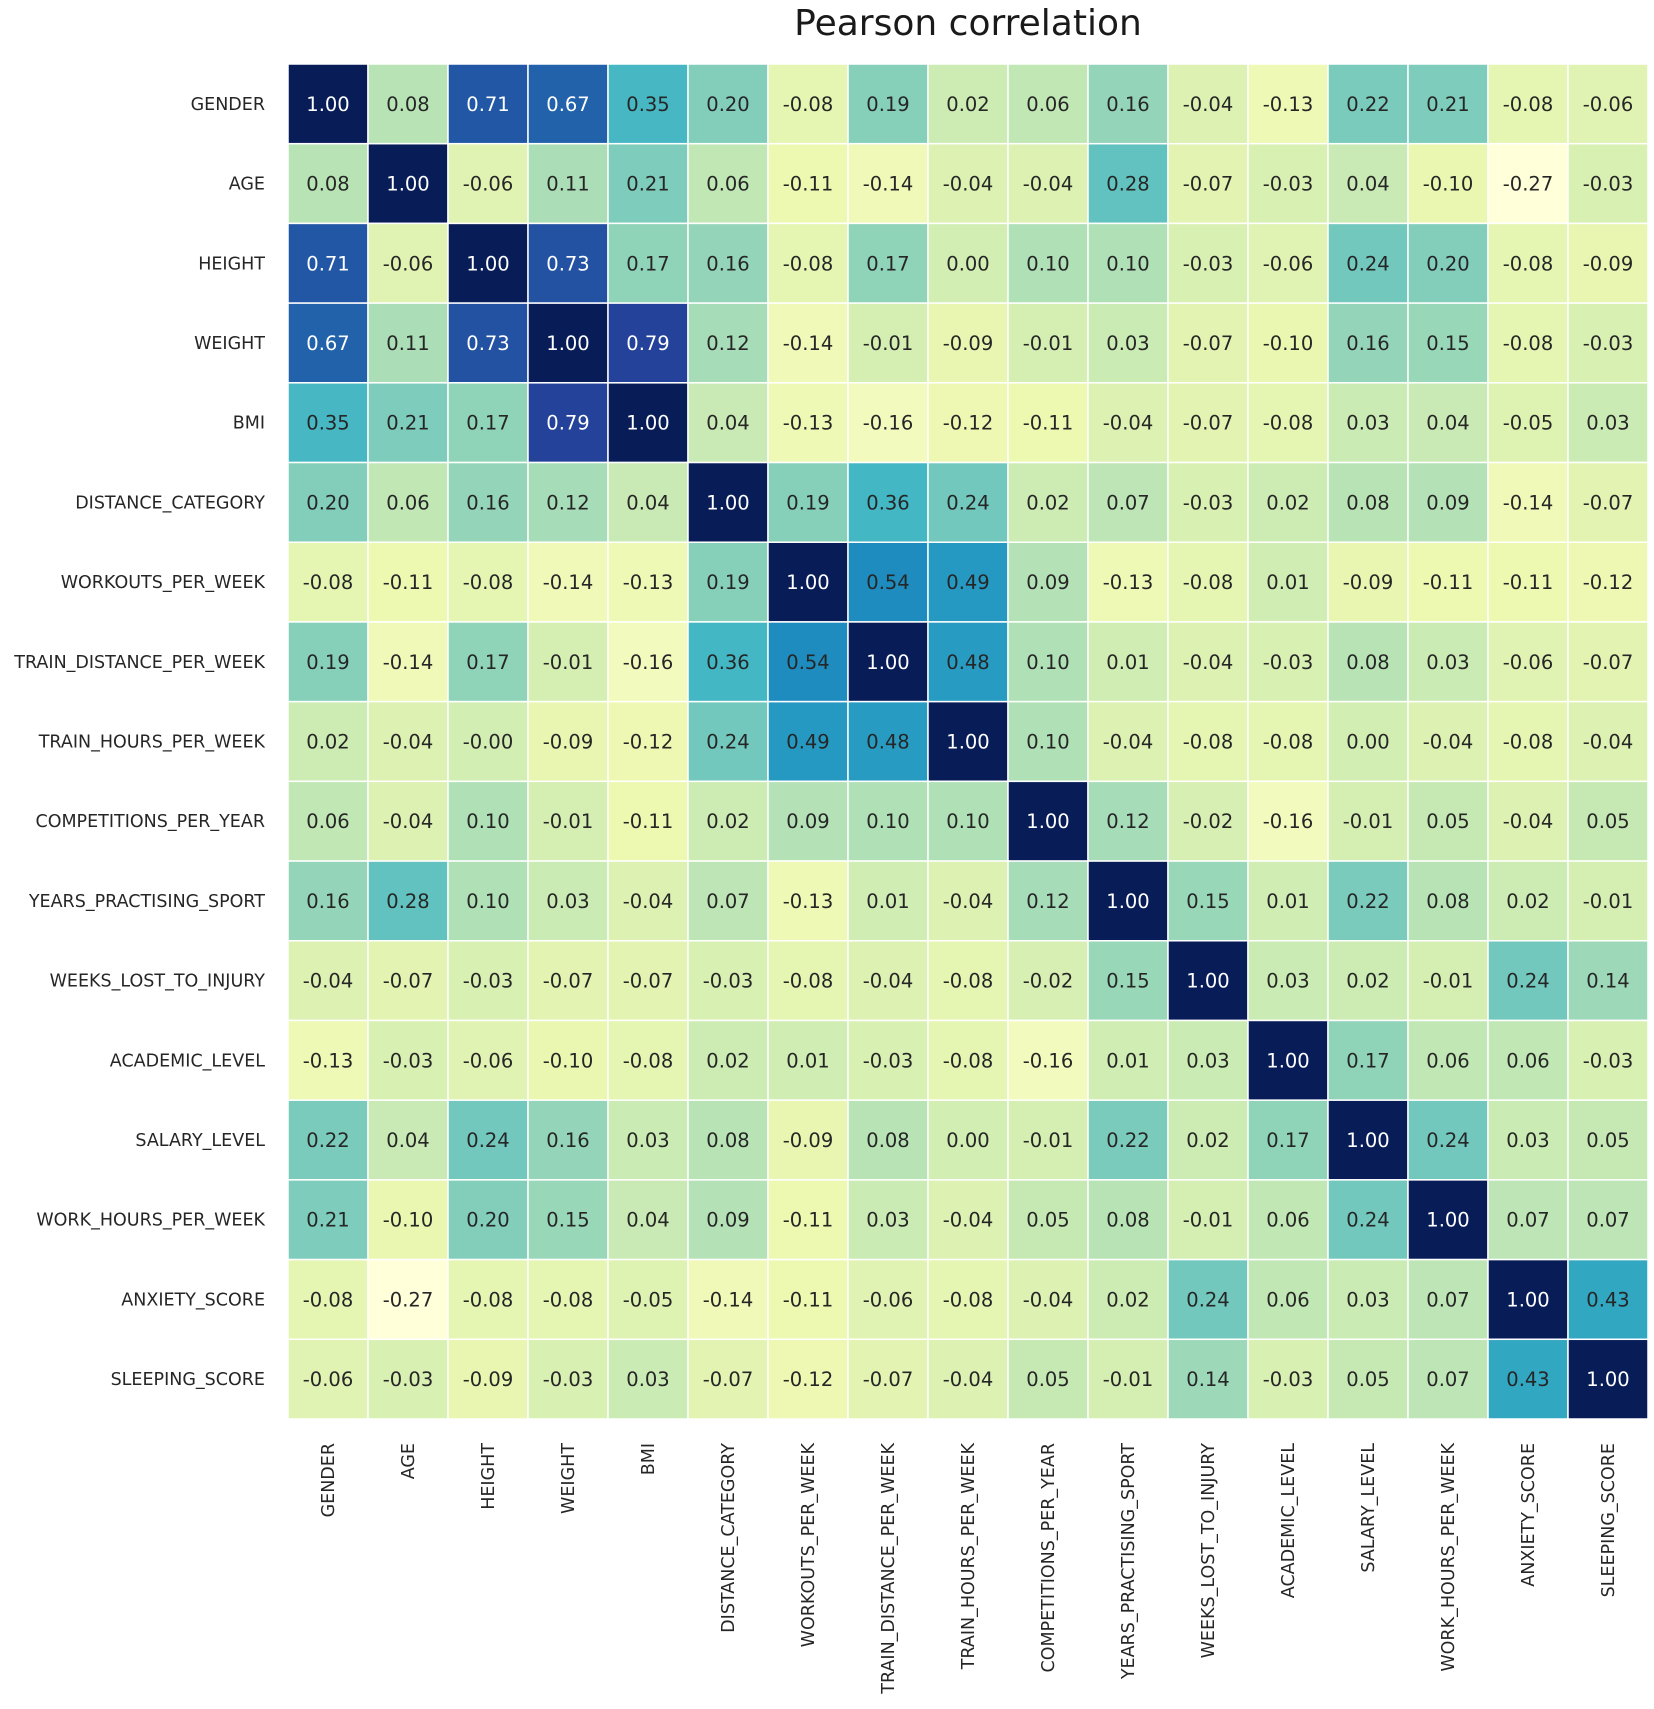 The width and height of the screenshot is (1654, 1709). Describe the element at coordinates (648, 662) in the screenshot. I see `cell-value-label: -0.16` at that location.